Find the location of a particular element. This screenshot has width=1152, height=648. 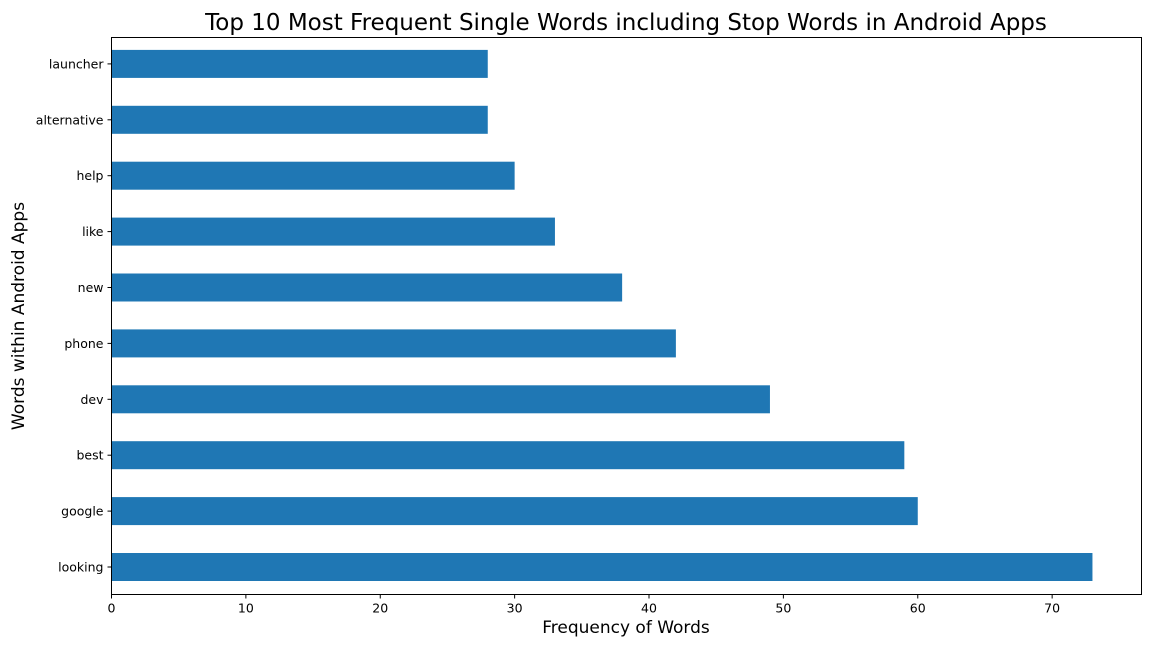

y-tick-label: launcher is located at coordinates (76, 63).